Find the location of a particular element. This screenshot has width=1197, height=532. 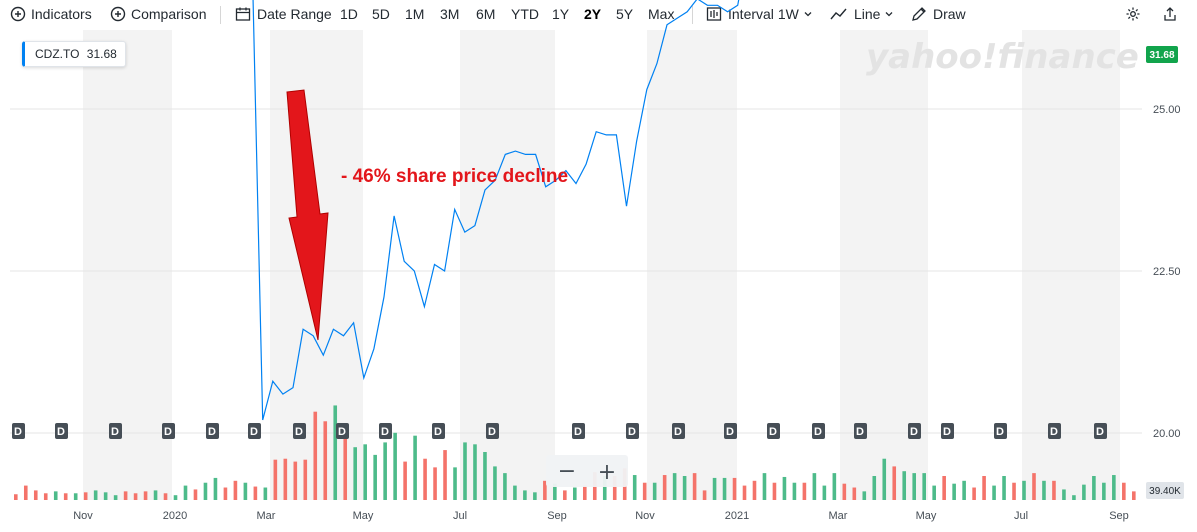

range-ytd: YTD is located at coordinates (525, 14).